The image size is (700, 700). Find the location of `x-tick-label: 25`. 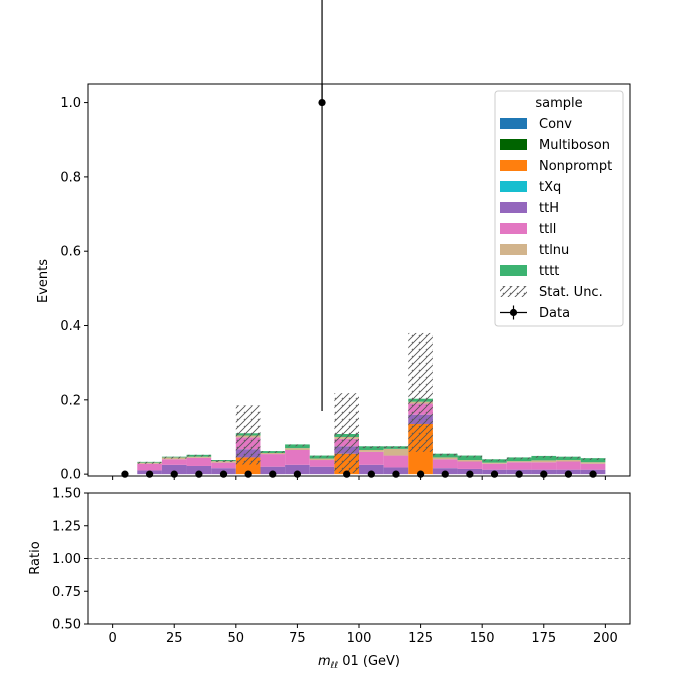

x-tick-label: 25 is located at coordinates (174, 638).